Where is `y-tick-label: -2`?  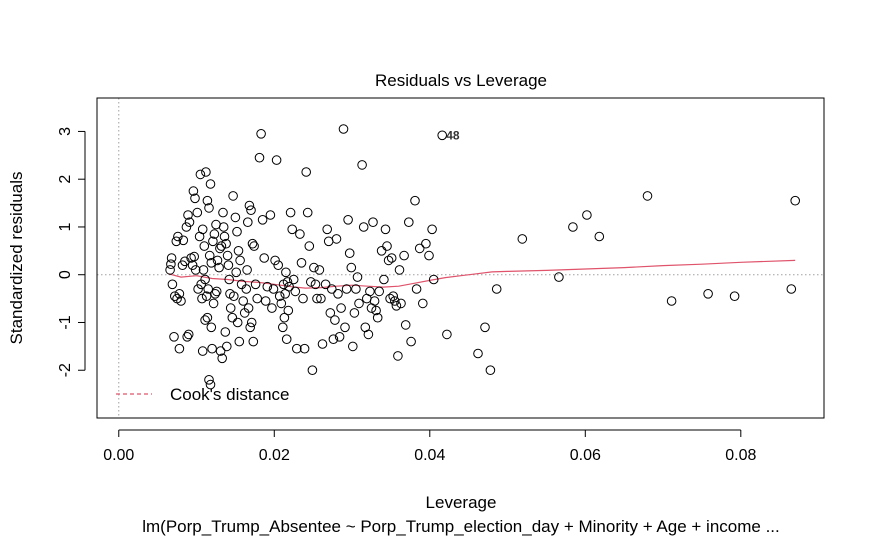 y-tick-label: -2 is located at coordinates (65, 370).